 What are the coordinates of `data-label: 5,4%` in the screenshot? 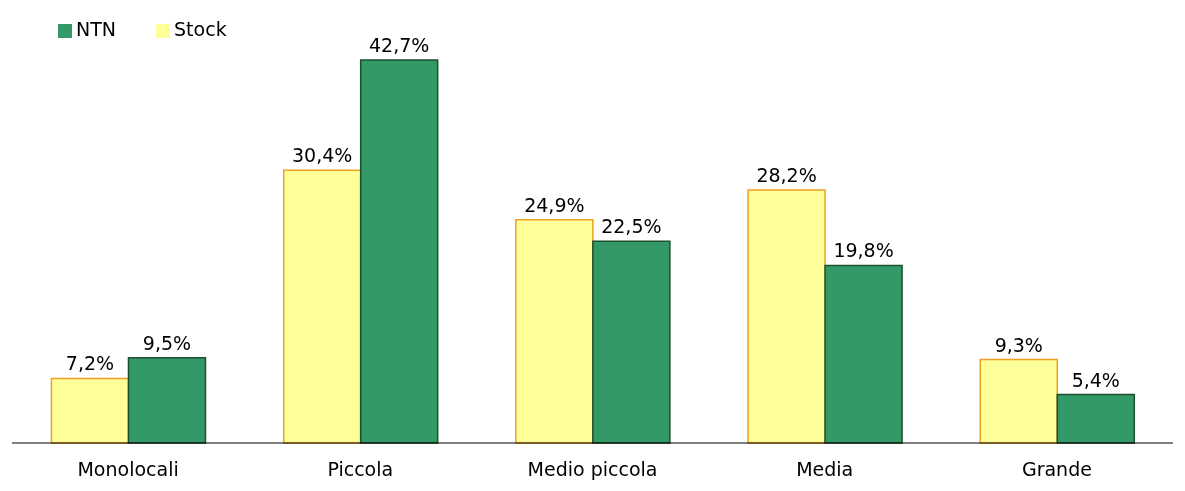 It's located at (1095, 379).